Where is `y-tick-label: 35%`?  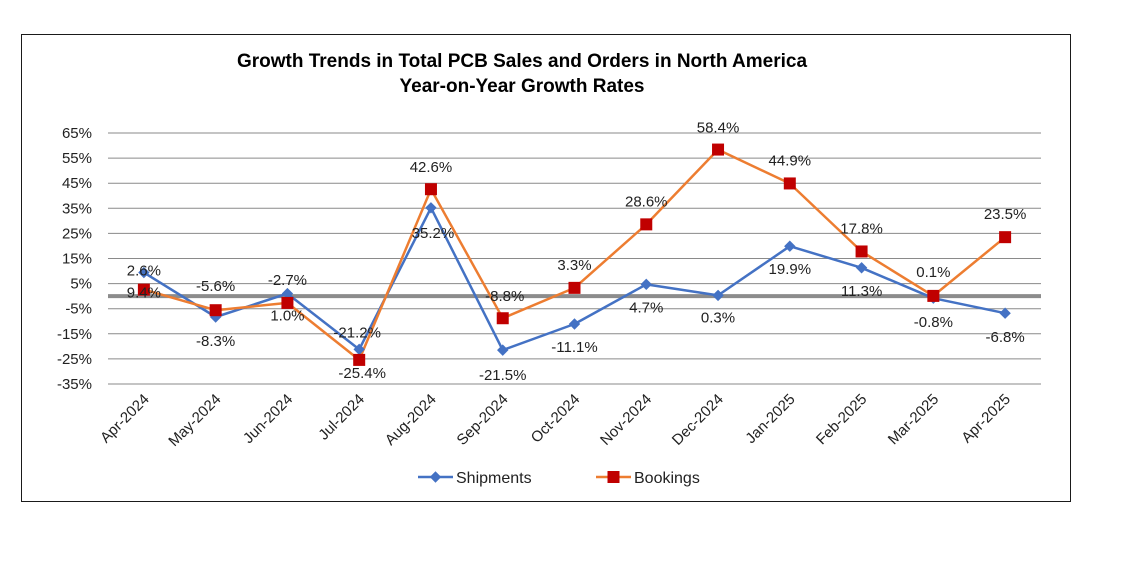
y-tick-label: 35% is located at coordinates (77, 208).